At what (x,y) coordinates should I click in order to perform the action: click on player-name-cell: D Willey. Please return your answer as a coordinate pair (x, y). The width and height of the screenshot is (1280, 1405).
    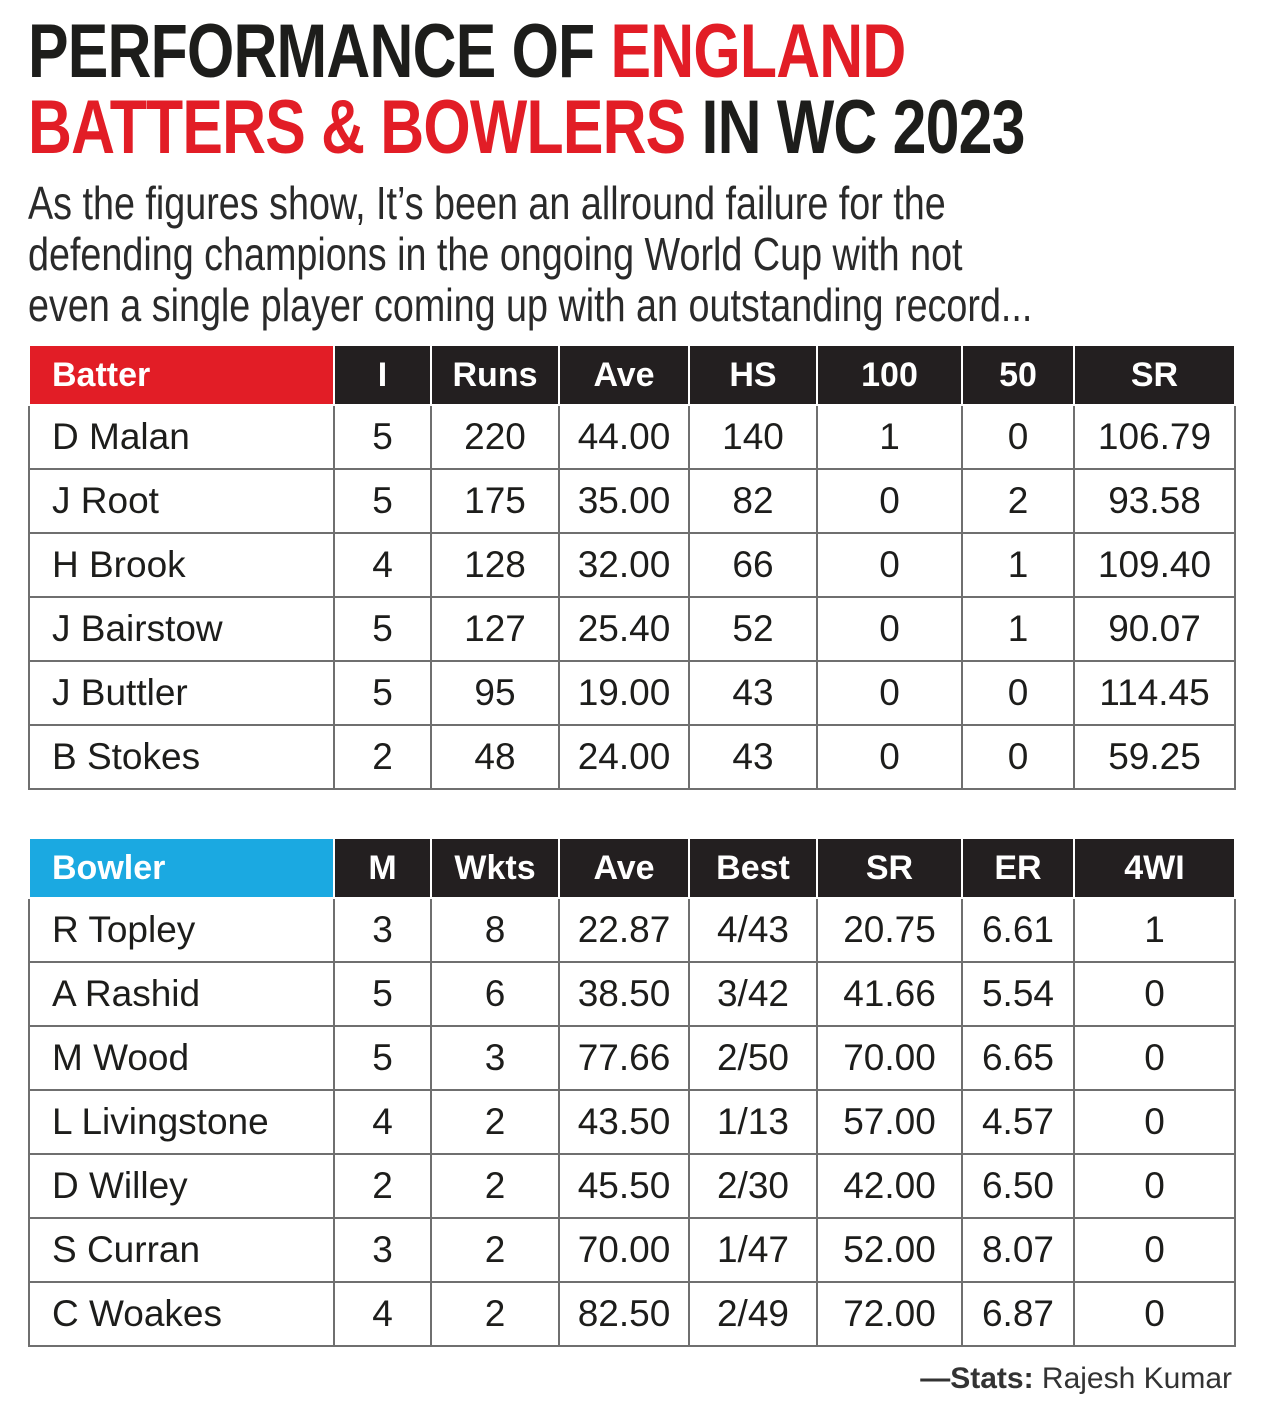
    Looking at the image, I should click on (181, 1186).